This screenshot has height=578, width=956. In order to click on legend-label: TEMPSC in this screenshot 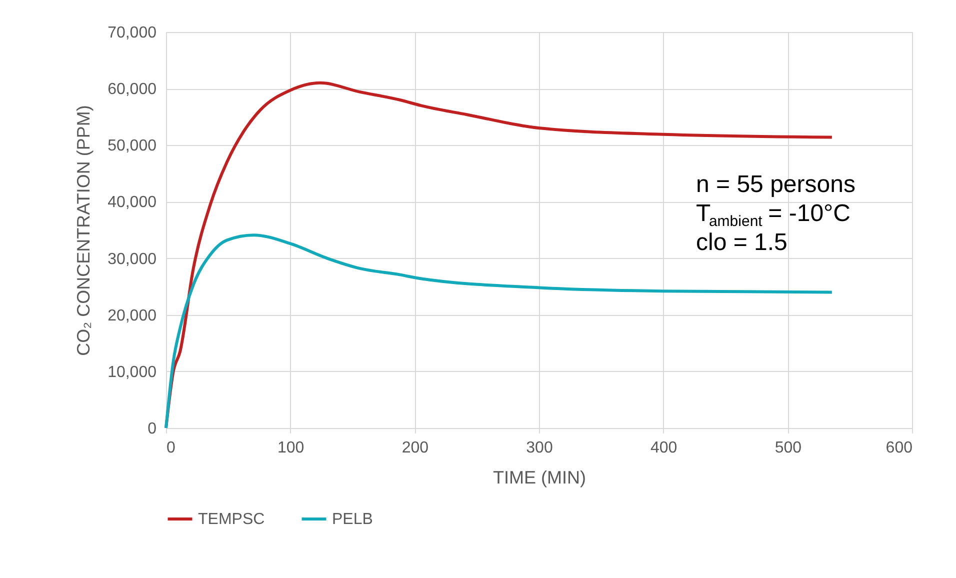, I will do `click(231, 519)`.